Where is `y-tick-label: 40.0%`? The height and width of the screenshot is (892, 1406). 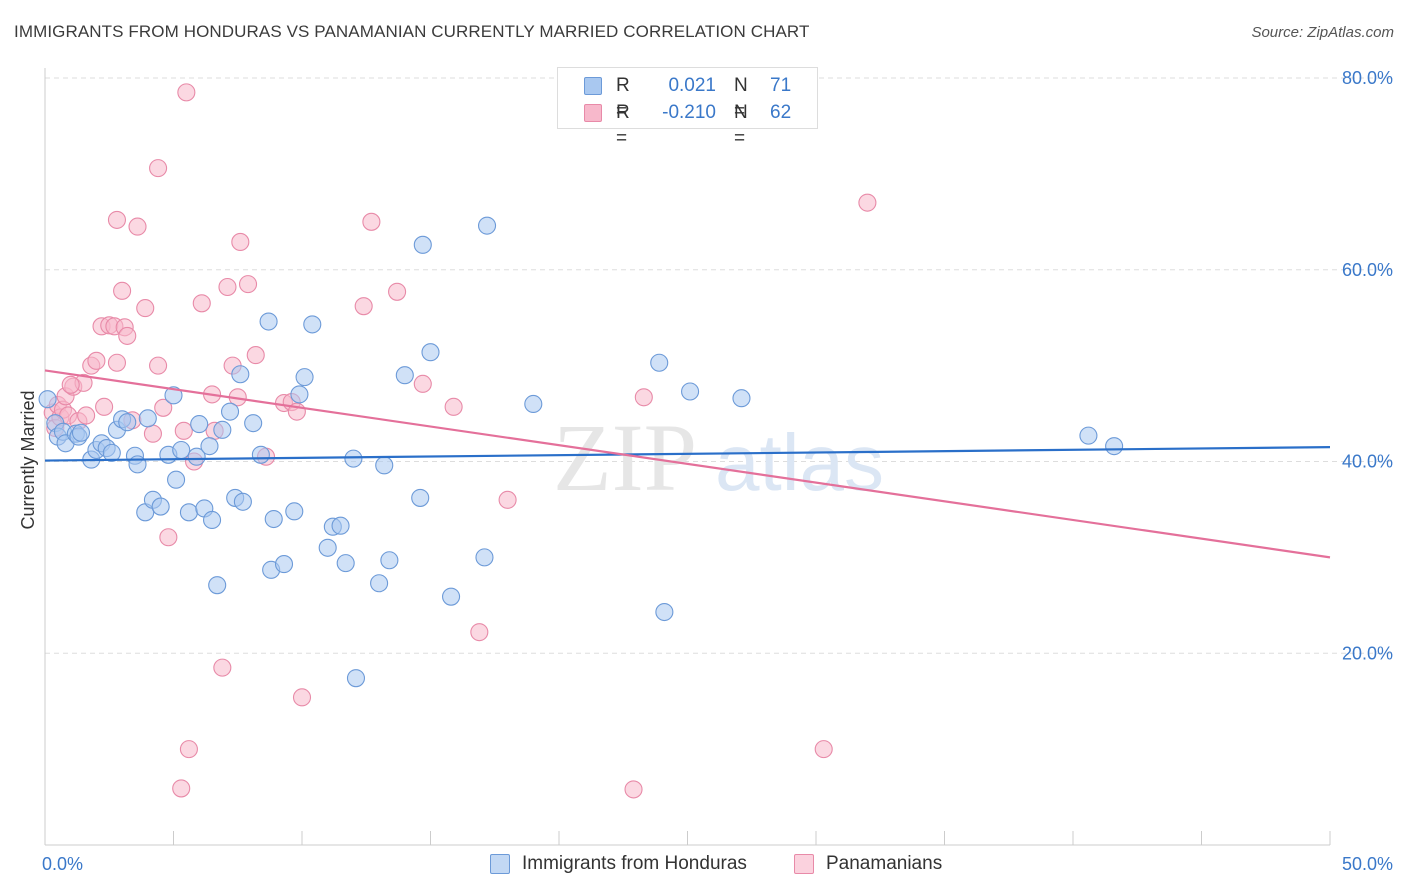
y-tick-label: 40.0% is located at coordinates (1367, 462).